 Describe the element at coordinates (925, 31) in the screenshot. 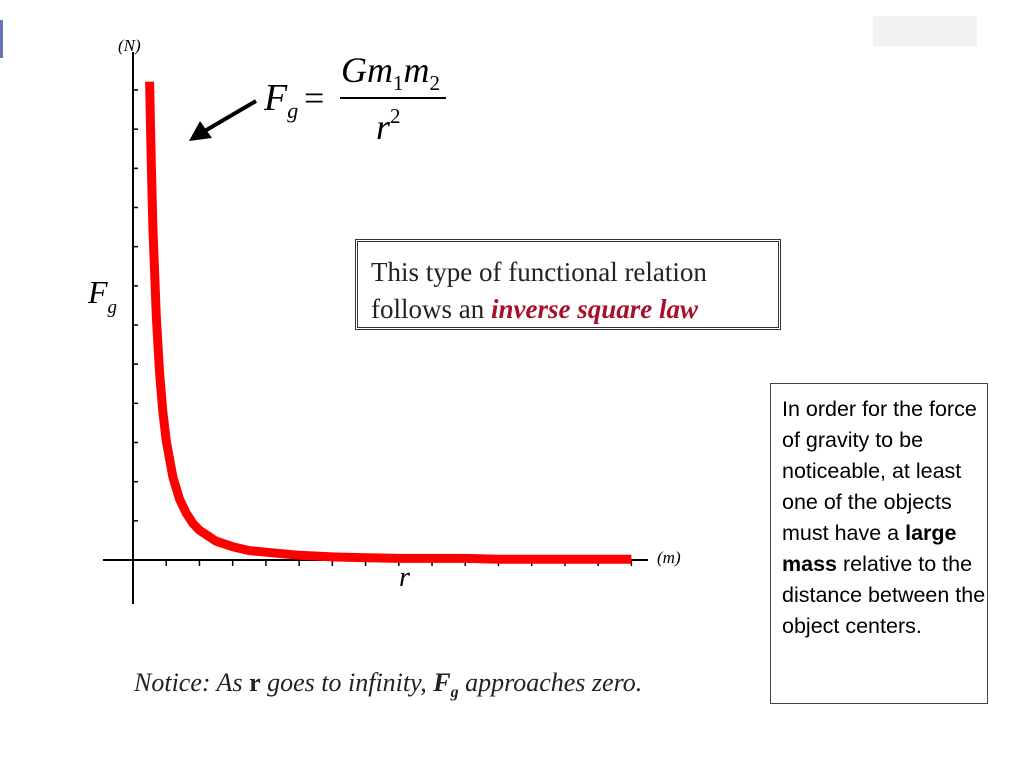

I see `corner-placeholder` at that location.